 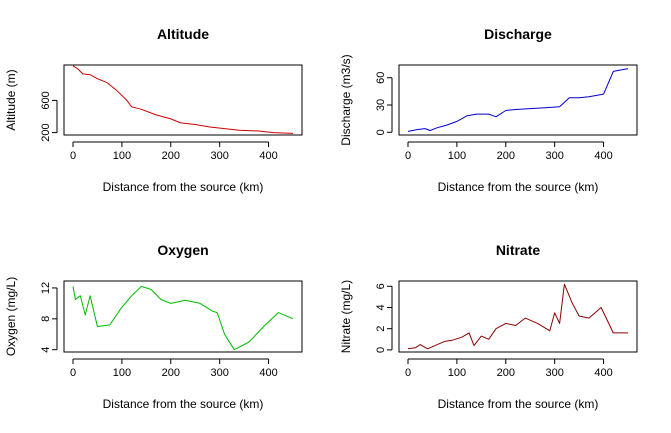 I want to click on altitude-x-tick-label: 0, so click(x=73, y=156).